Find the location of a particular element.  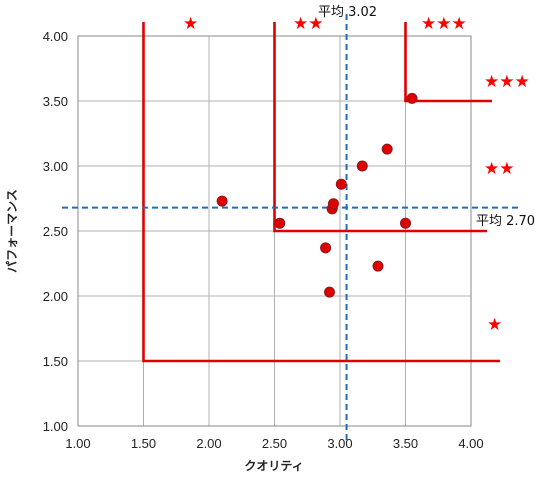

x-tick-label: 2.50 is located at coordinates (274, 443).